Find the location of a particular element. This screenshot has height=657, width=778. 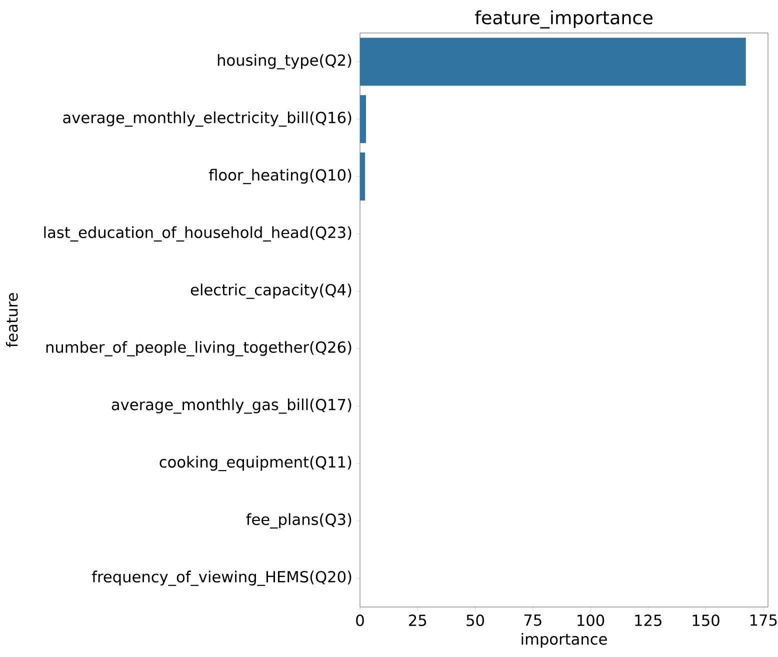

x-tick-label: 125 is located at coordinates (648, 620).